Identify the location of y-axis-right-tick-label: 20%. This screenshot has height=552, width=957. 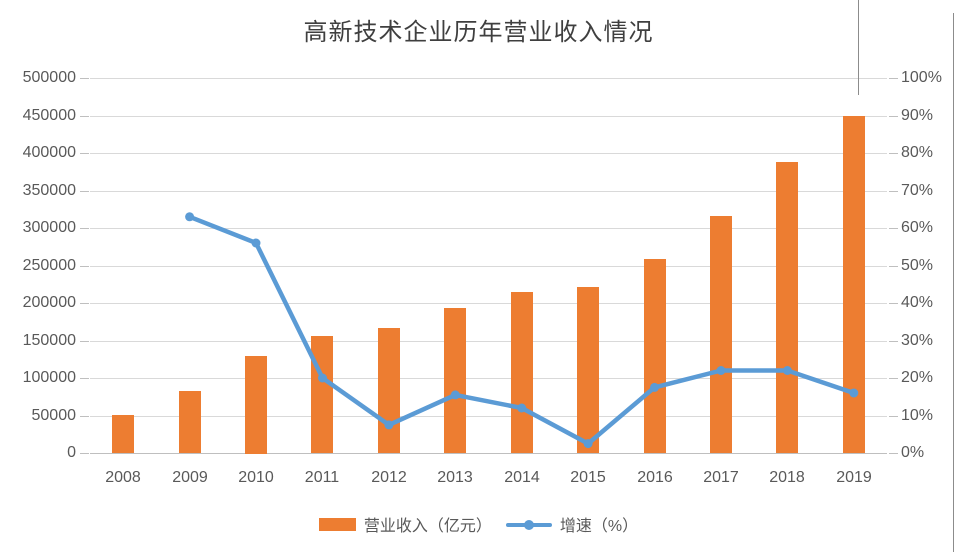
(917, 377).